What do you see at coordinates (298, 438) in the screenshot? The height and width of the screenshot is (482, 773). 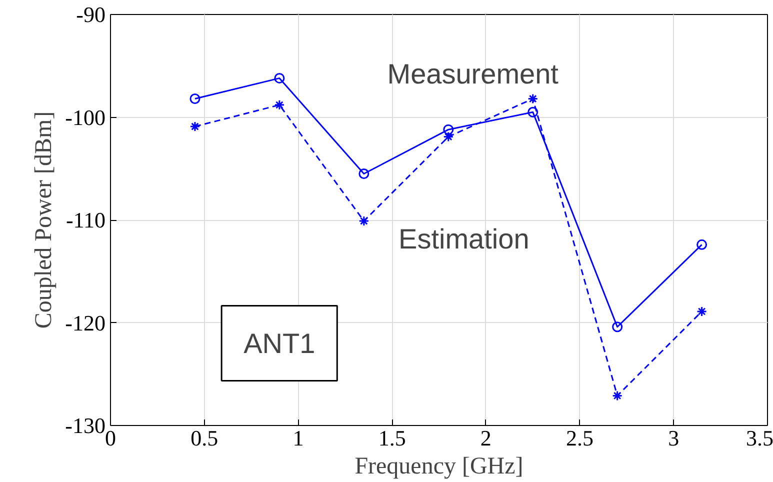 I see `x-tick-label: 1` at bounding box center [298, 438].